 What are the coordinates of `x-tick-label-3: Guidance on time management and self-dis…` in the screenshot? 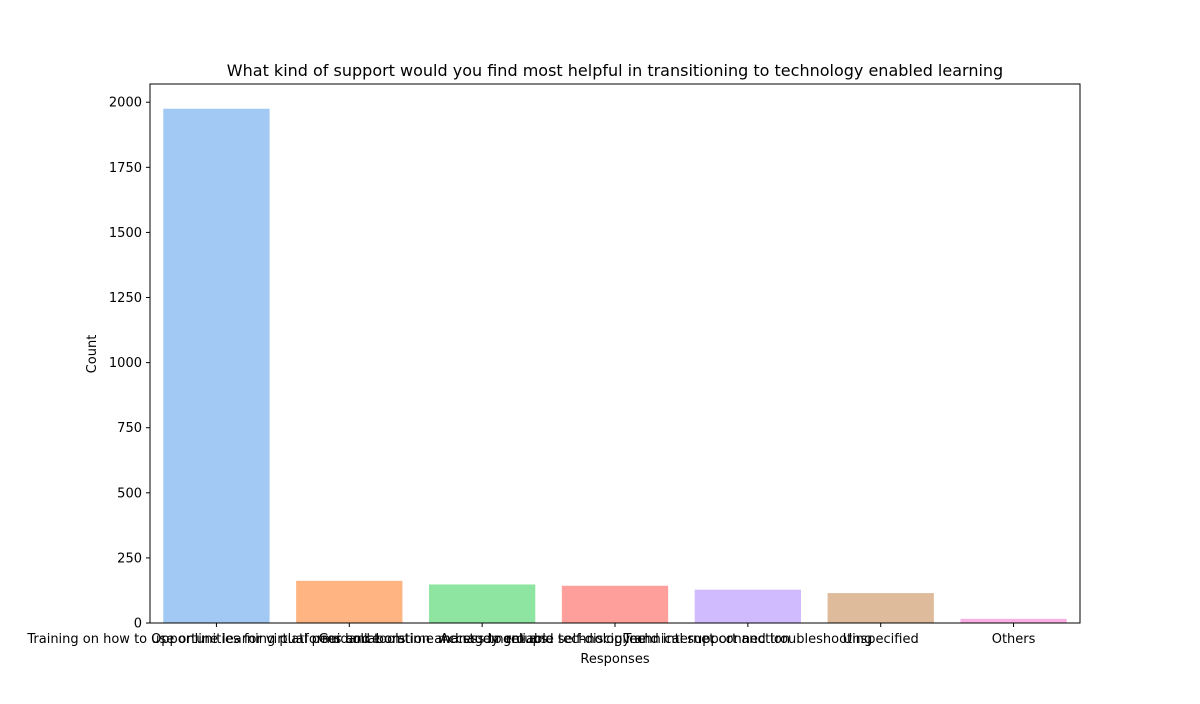 It's located at (481, 639).